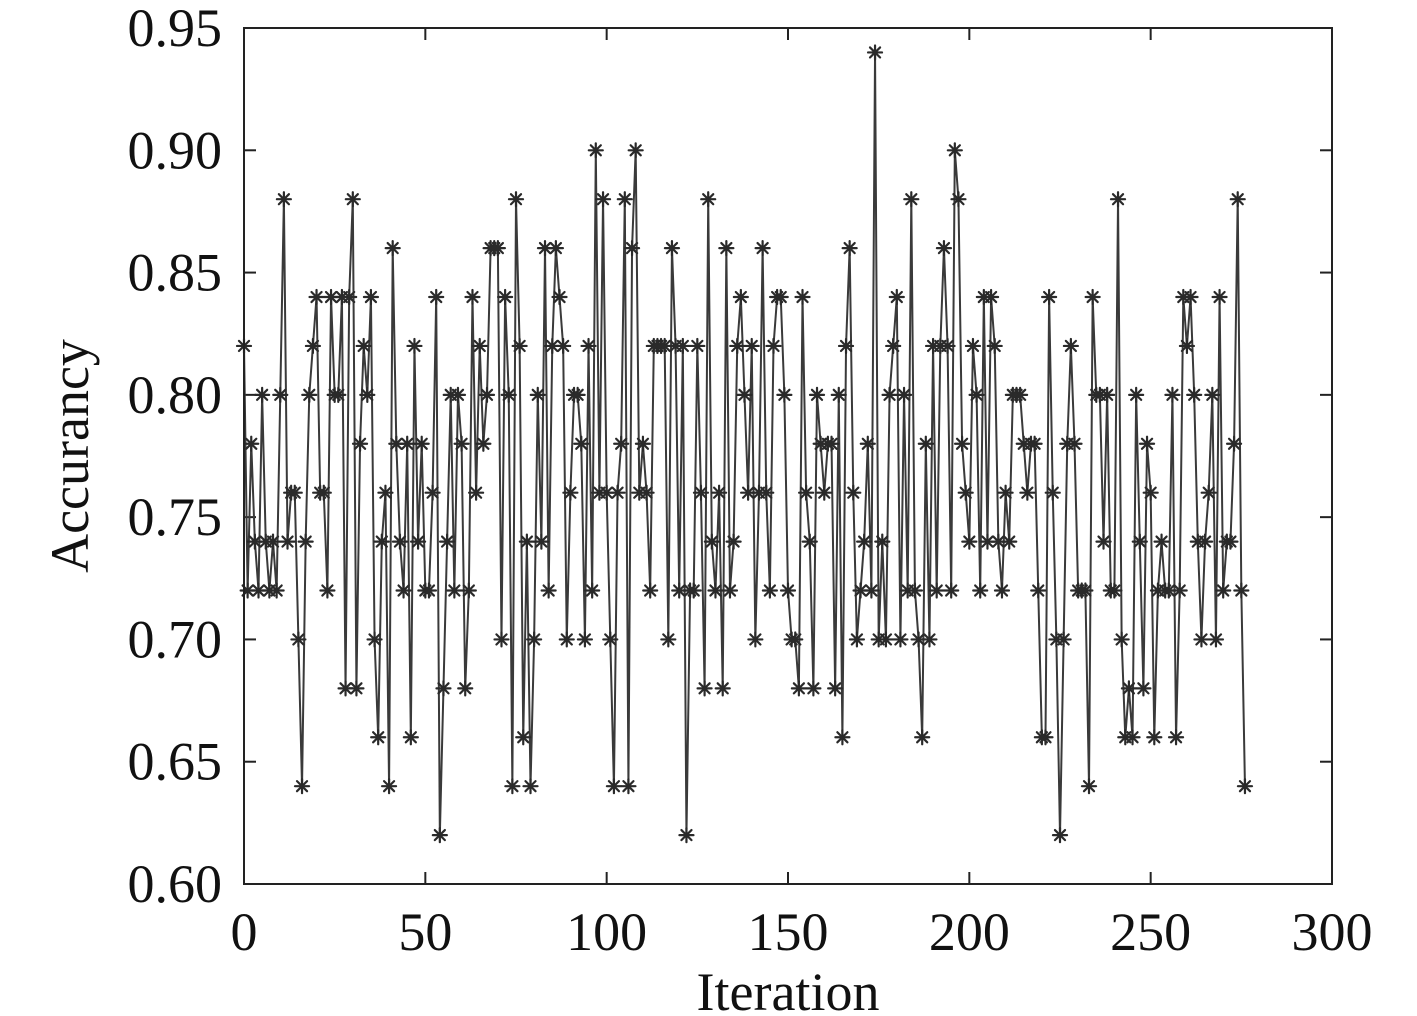 Image resolution: width=1417 pixels, height=1016 pixels. I want to click on x-tick-label: 250, so click(1150, 932).